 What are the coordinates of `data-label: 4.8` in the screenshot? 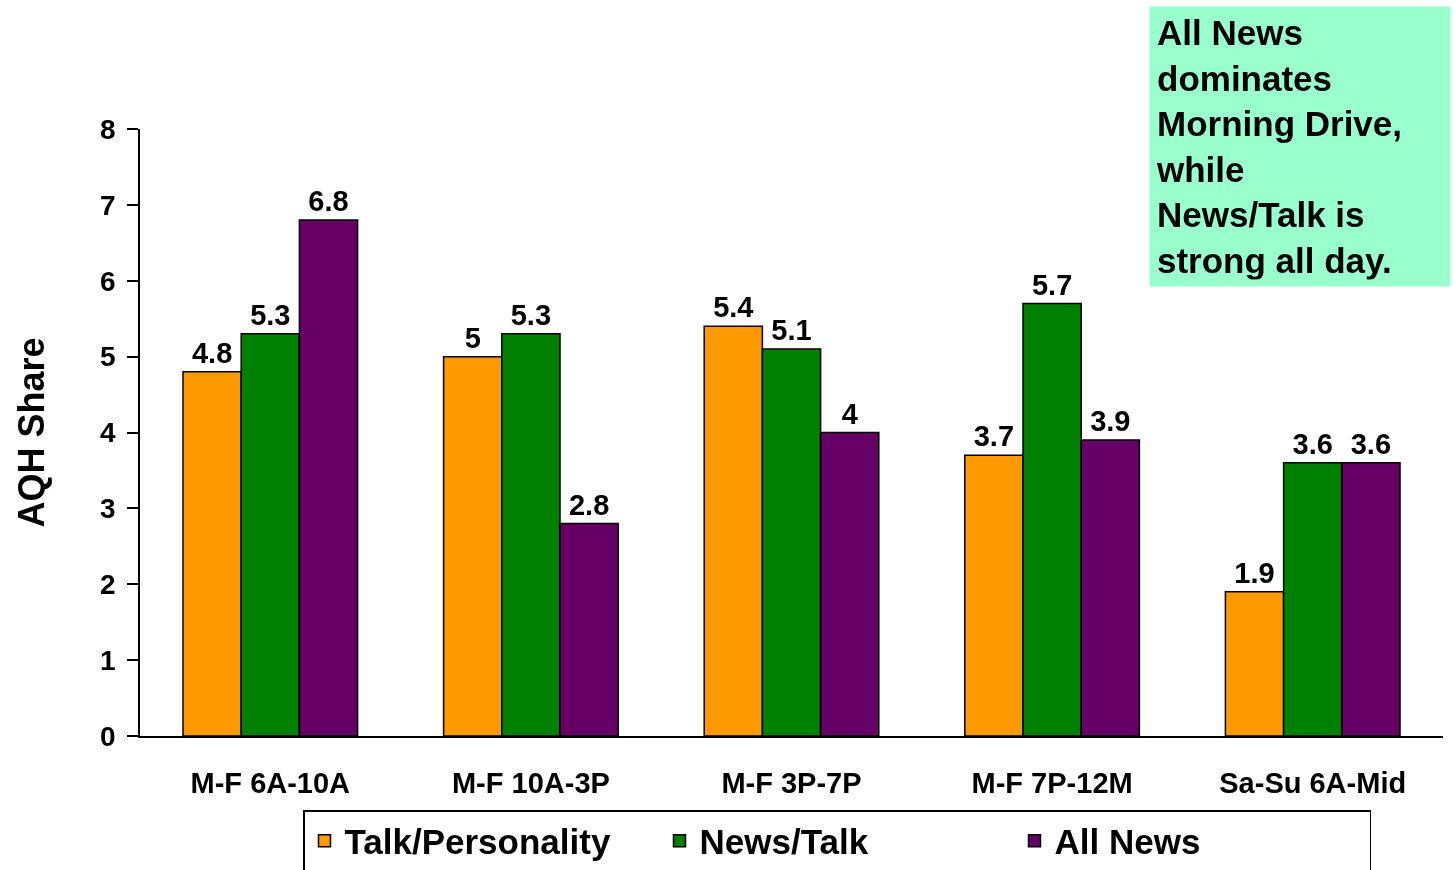 It's located at (212, 352).